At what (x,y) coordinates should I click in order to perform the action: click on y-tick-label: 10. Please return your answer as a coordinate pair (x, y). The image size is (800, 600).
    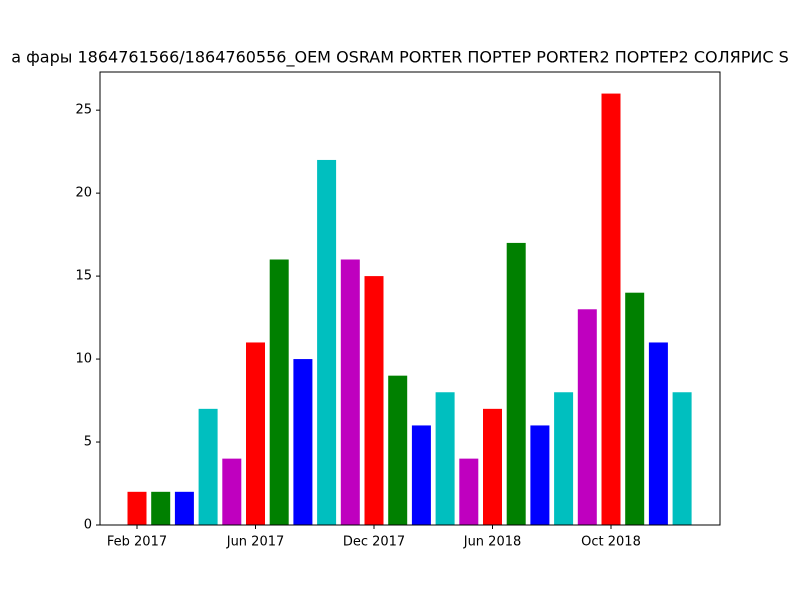
    Looking at the image, I should click on (83, 359).